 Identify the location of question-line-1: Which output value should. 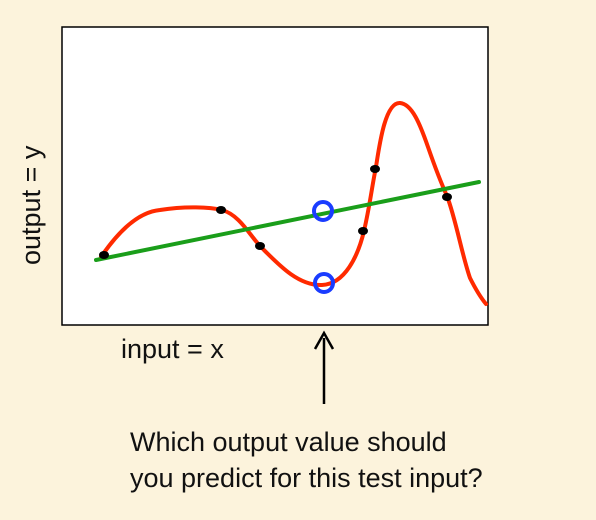
(288, 442).